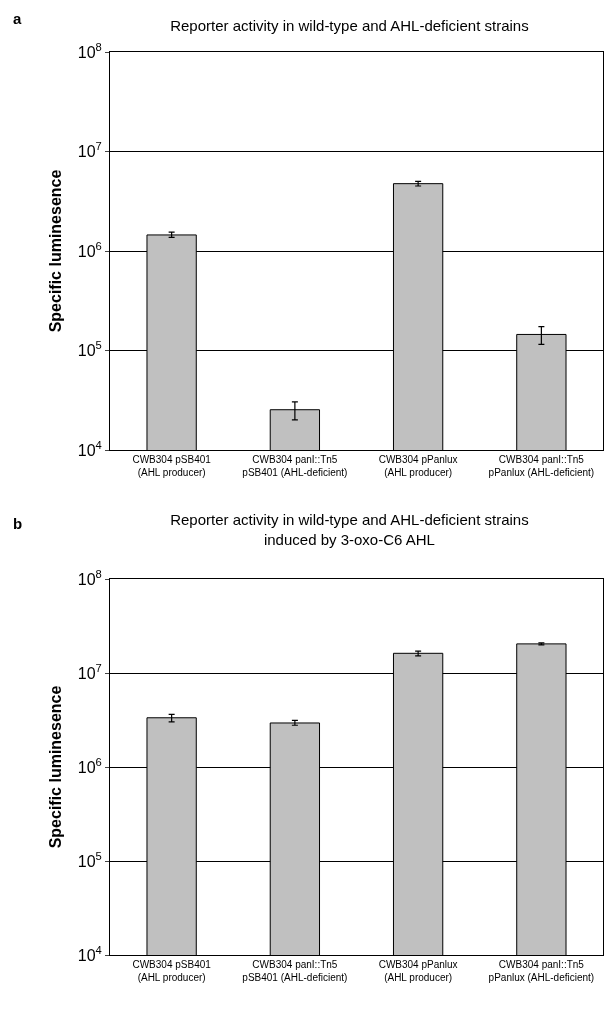  I want to click on text: a, so click(17, 18).